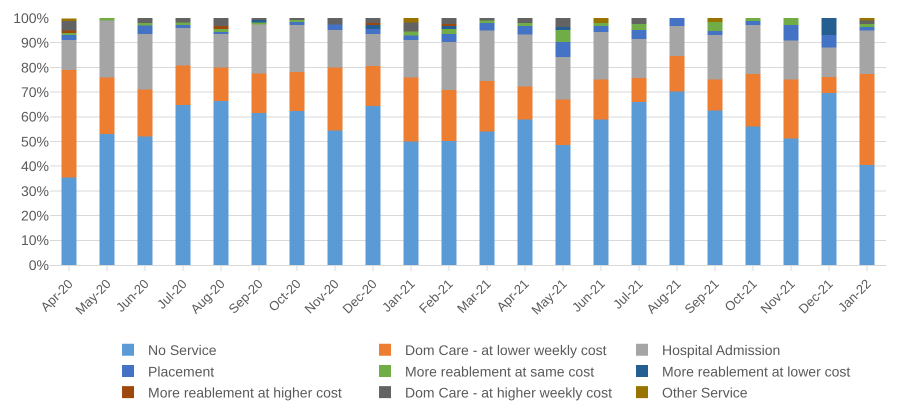 This screenshot has width=901, height=418. Describe the element at coordinates (38, 264) in the screenshot. I see `y-tick-label: 0%` at that location.